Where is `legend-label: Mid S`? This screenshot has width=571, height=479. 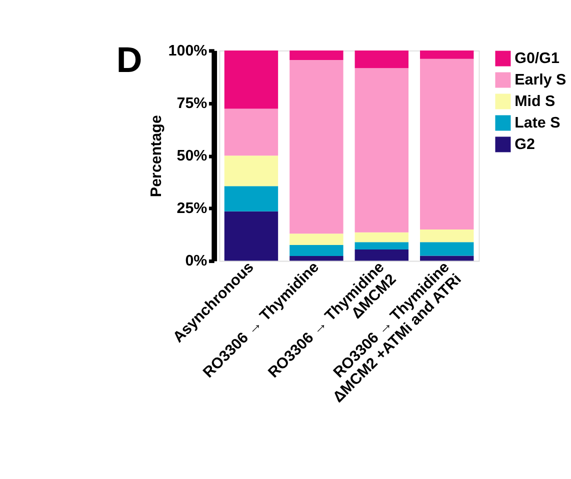 legend-label: Mid S is located at coordinates (535, 101).